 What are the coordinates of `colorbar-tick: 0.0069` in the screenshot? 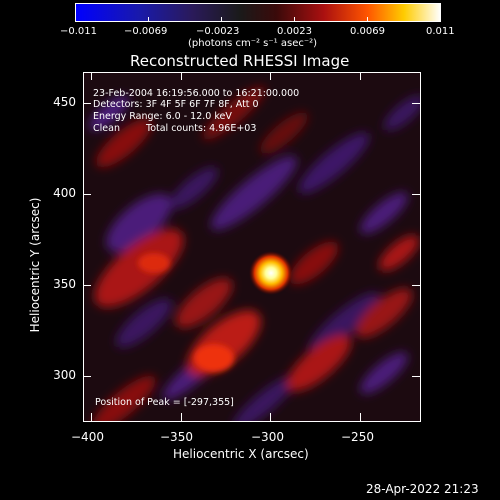 It's located at (367, 31).